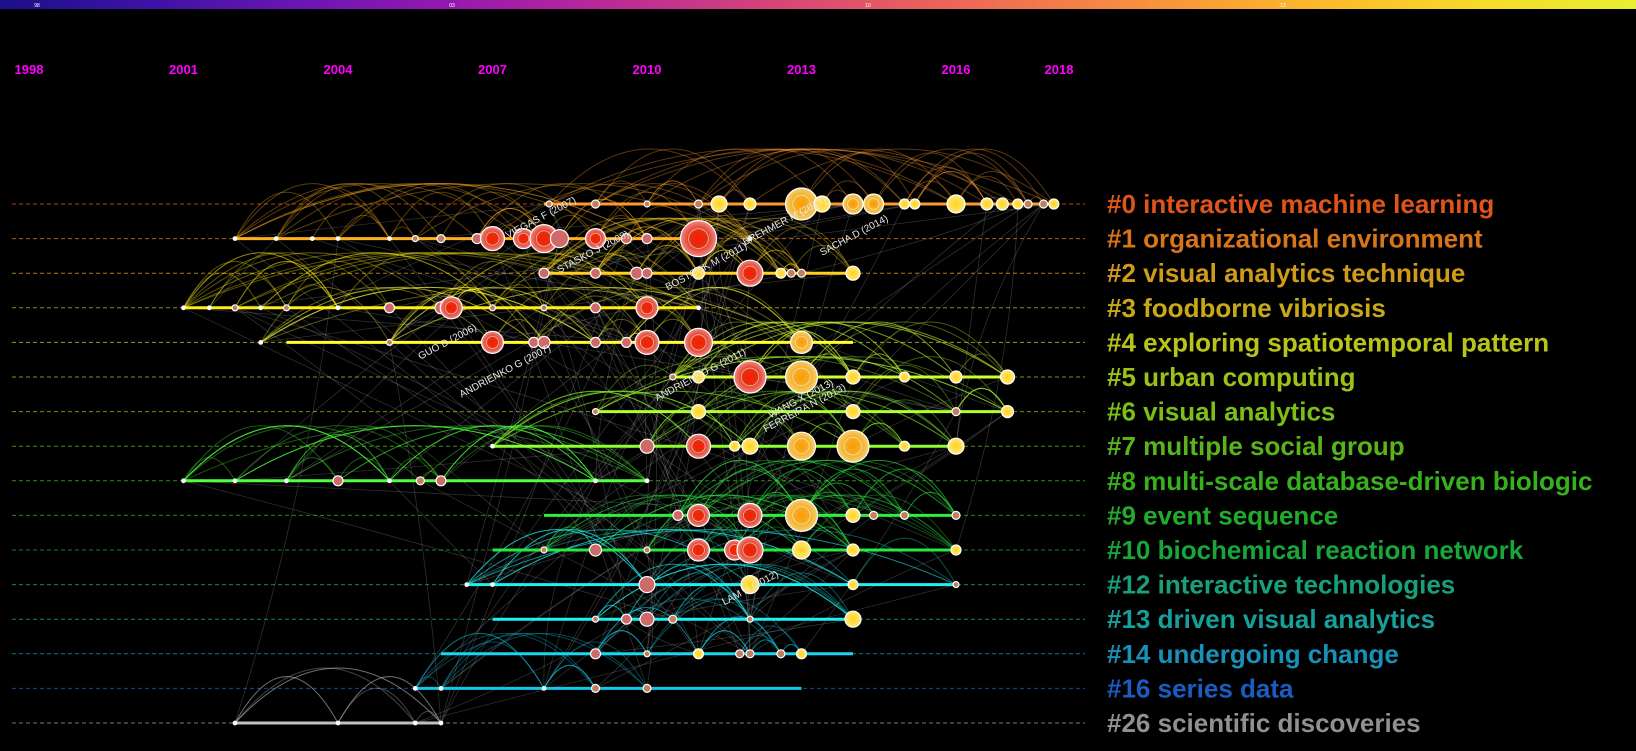 The width and height of the screenshot is (1636, 751). What do you see at coordinates (647, 69) in the screenshot?
I see `year-label: 2010` at bounding box center [647, 69].